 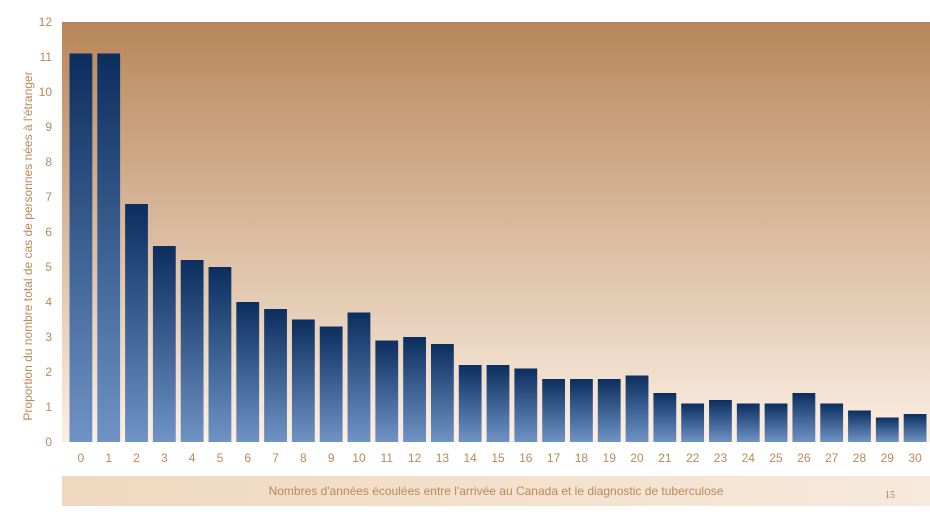 I want to click on y-tick-label: 5, so click(x=48, y=267).